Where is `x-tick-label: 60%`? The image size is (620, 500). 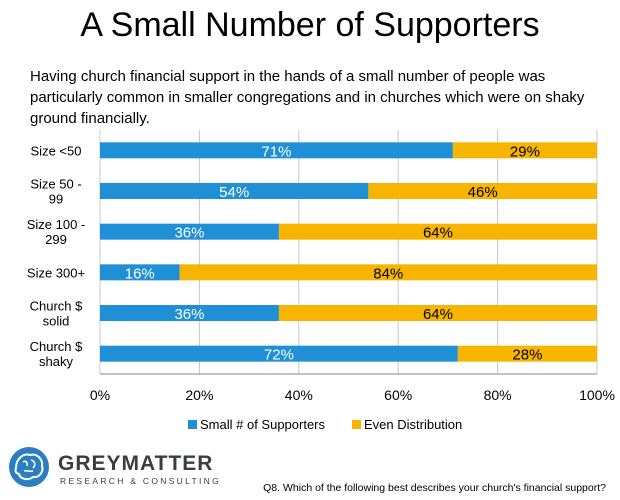 x-tick-label: 60% is located at coordinates (398, 395).